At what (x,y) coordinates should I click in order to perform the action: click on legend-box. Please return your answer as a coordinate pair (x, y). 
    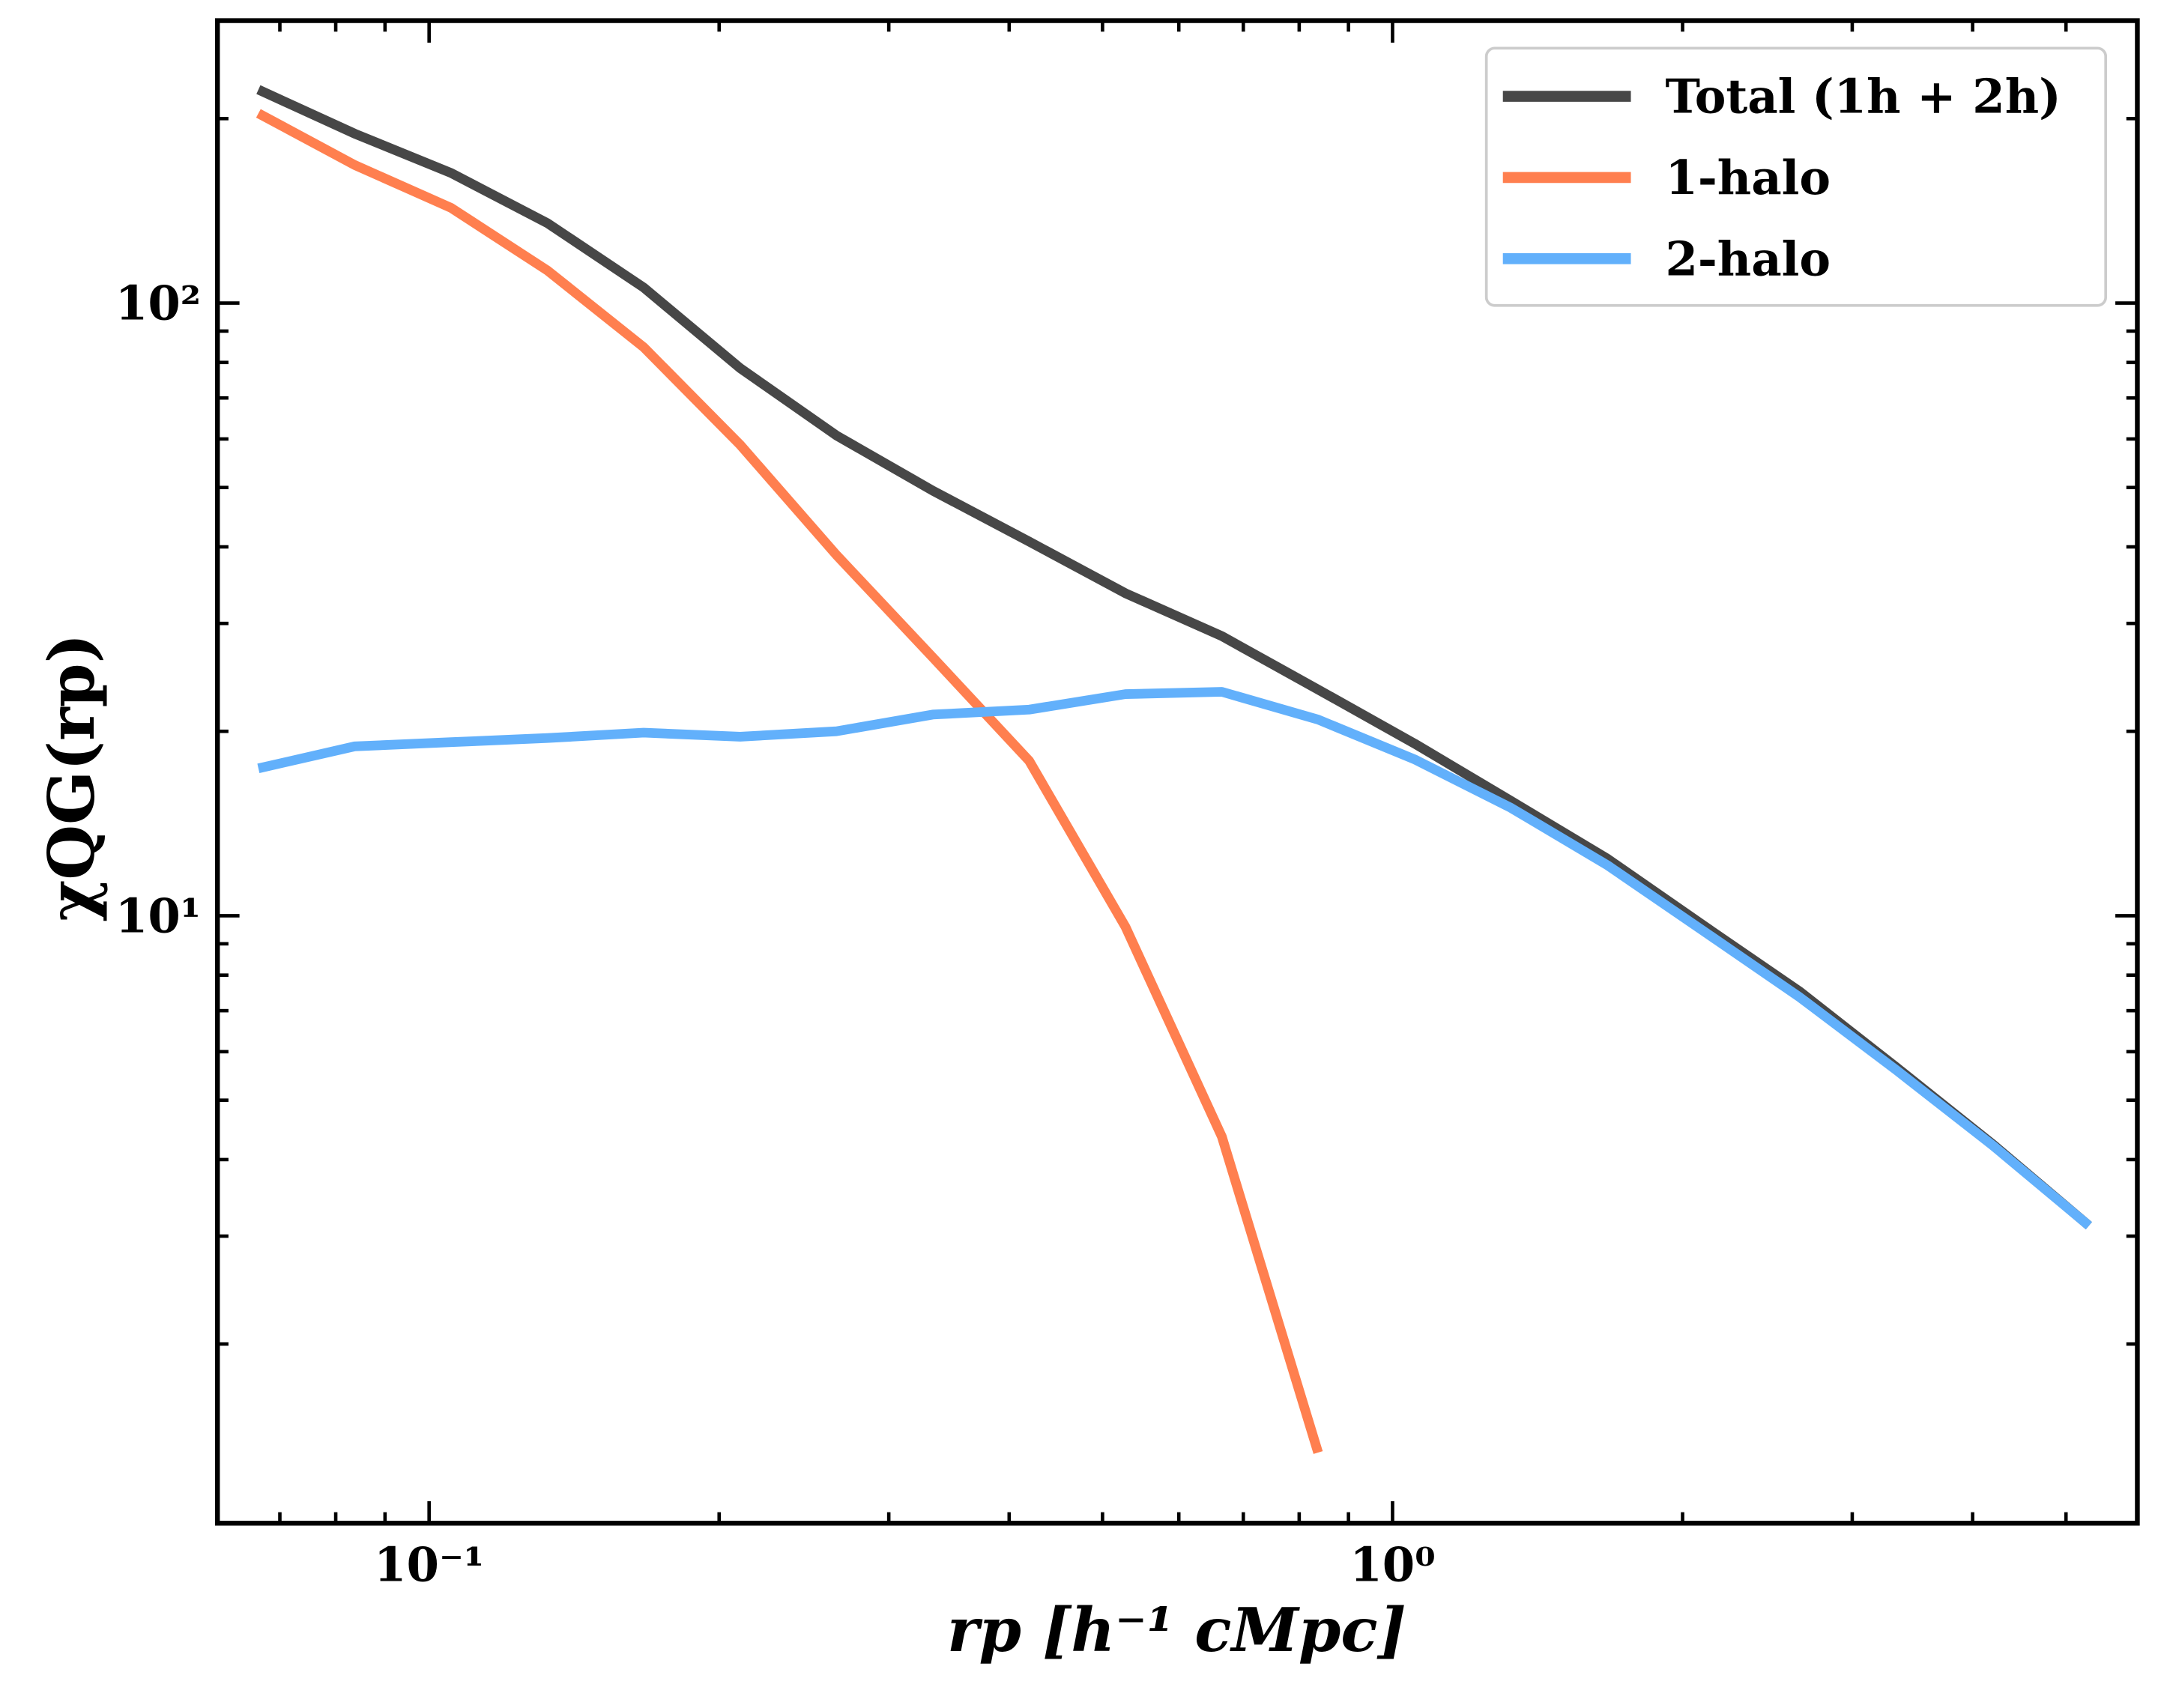
    Looking at the image, I should click on (1796, 176).